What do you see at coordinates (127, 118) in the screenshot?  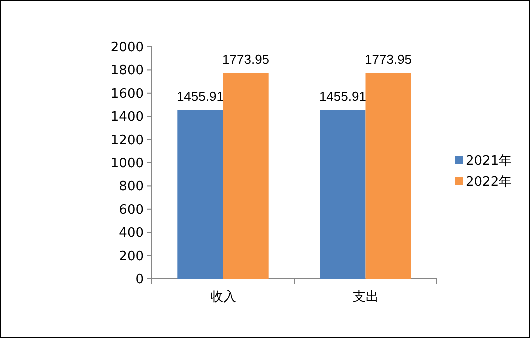 I see `y-tick-label: 1400` at bounding box center [127, 118].